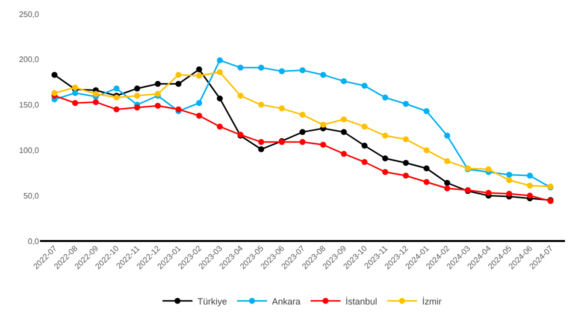  I want to click on y-tick-label: 150,0, so click(29, 105).